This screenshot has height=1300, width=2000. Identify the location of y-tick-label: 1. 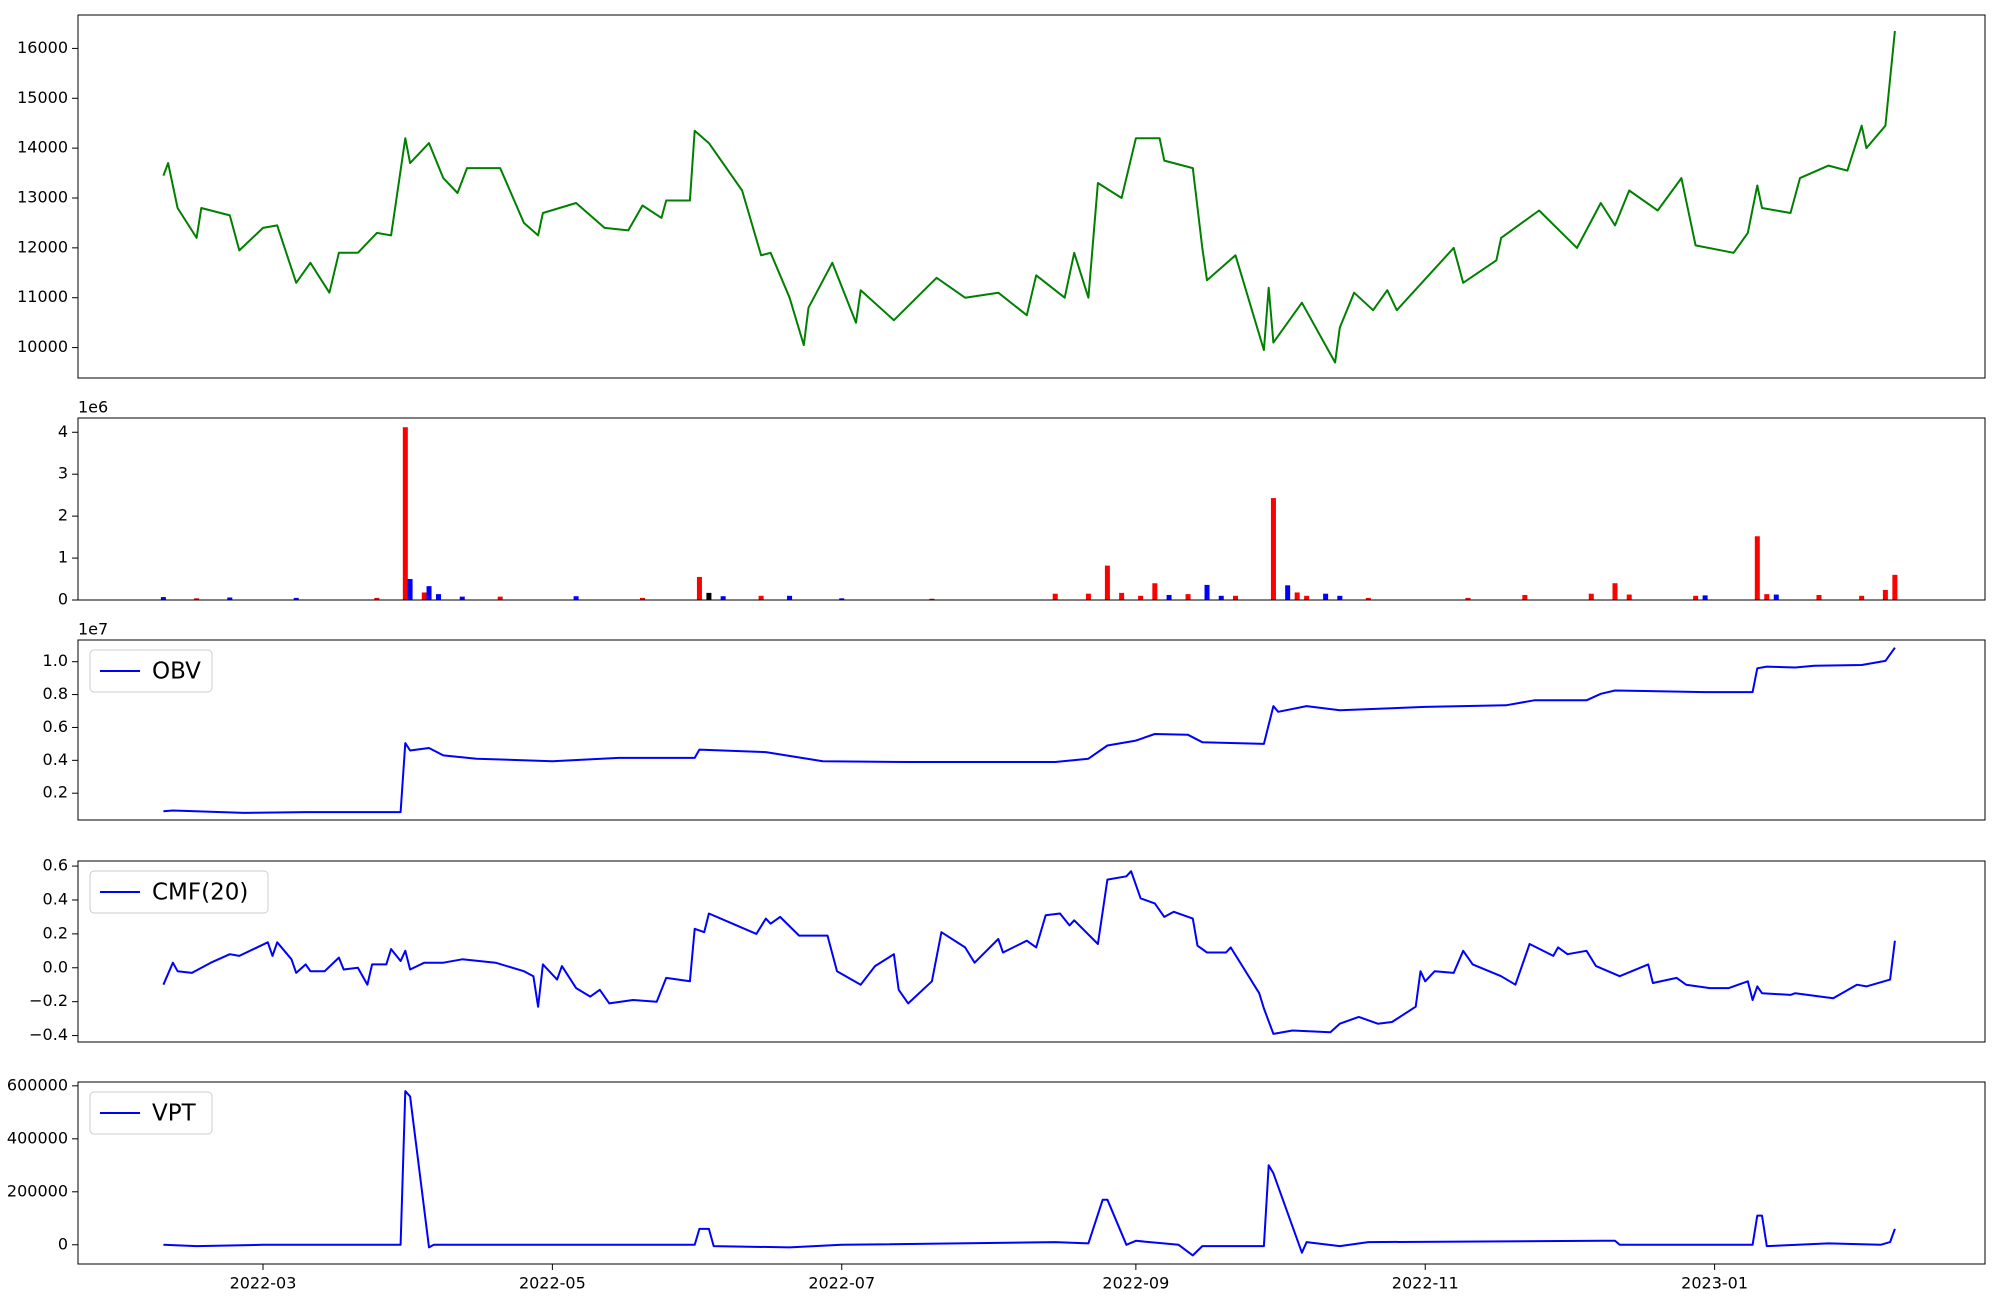
(63, 557).